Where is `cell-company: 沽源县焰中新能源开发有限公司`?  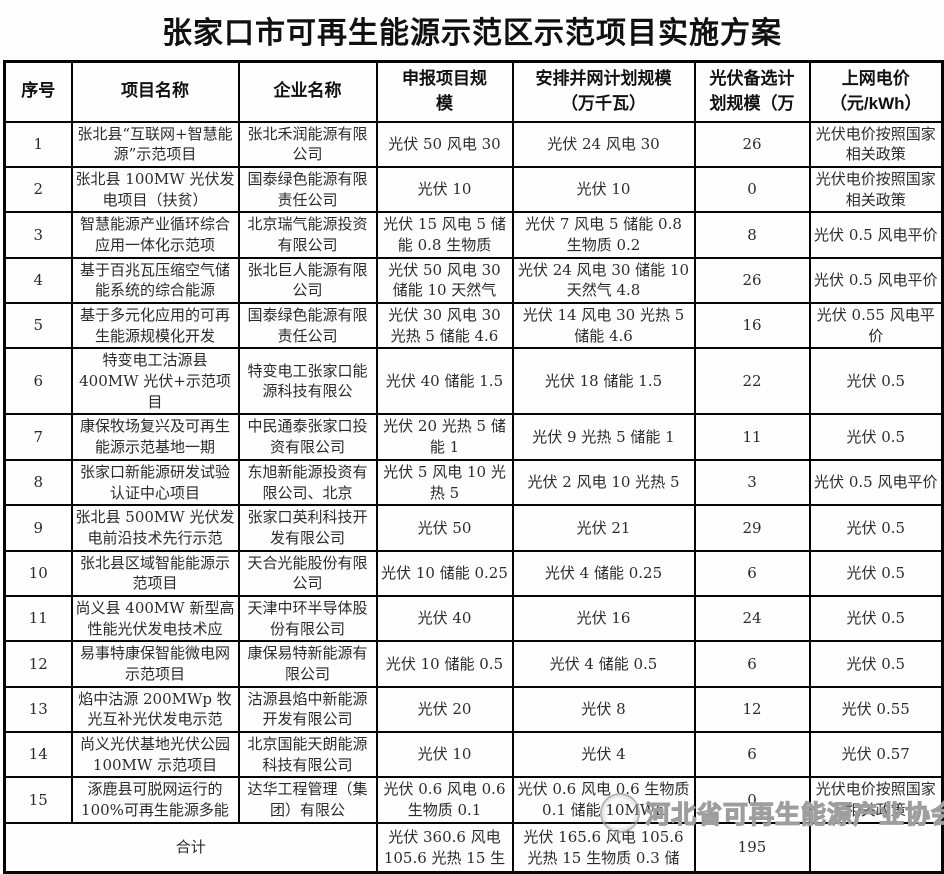
cell-company: 沽源县焰中新能源开发有限公司 is located at coordinates (307, 709).